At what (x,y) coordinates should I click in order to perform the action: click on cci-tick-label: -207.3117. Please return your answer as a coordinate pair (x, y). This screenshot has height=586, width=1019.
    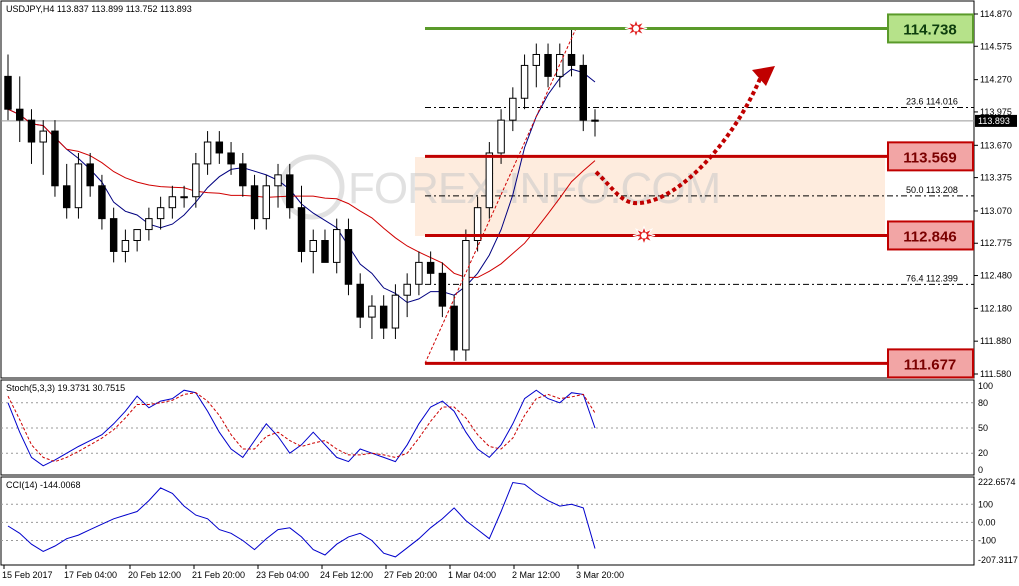
    Looking at the image, I should click on (998, 560).